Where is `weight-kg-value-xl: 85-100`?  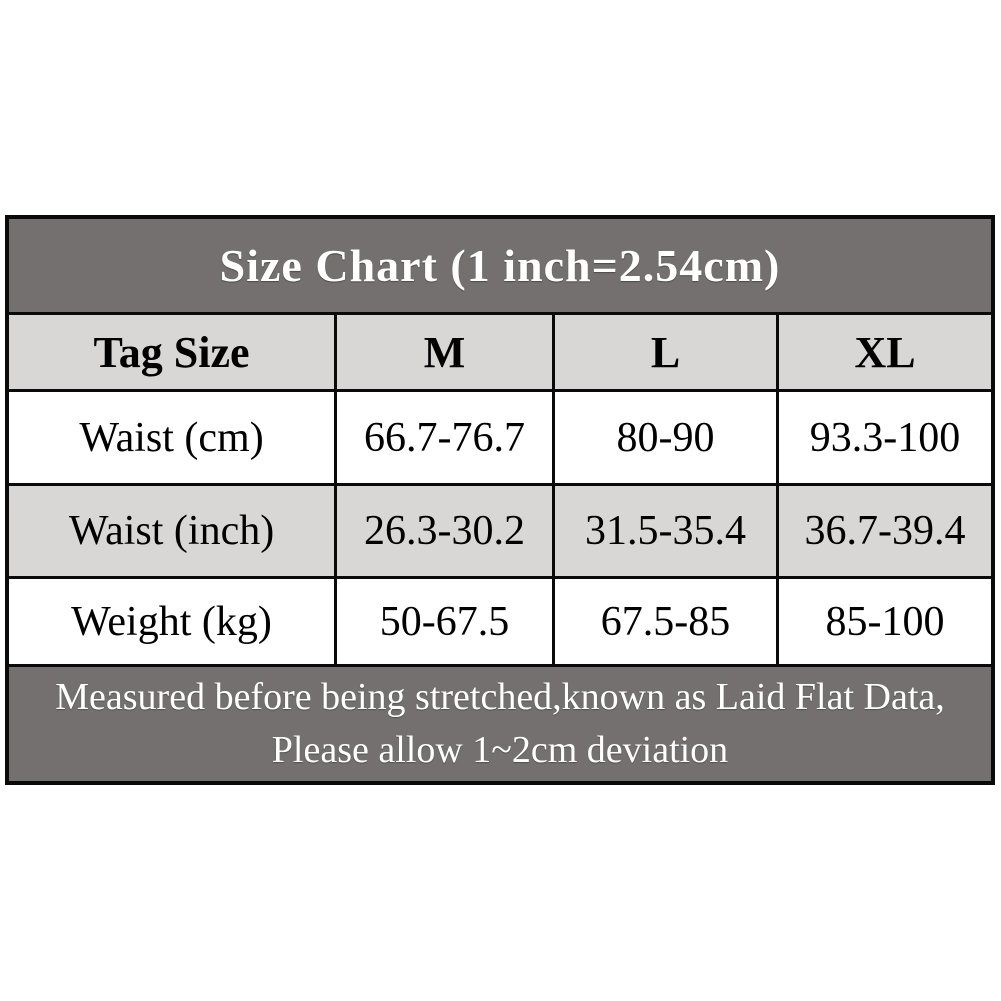
weight-kg-value-xl: 85-100 is located at coordinates (885, 621).